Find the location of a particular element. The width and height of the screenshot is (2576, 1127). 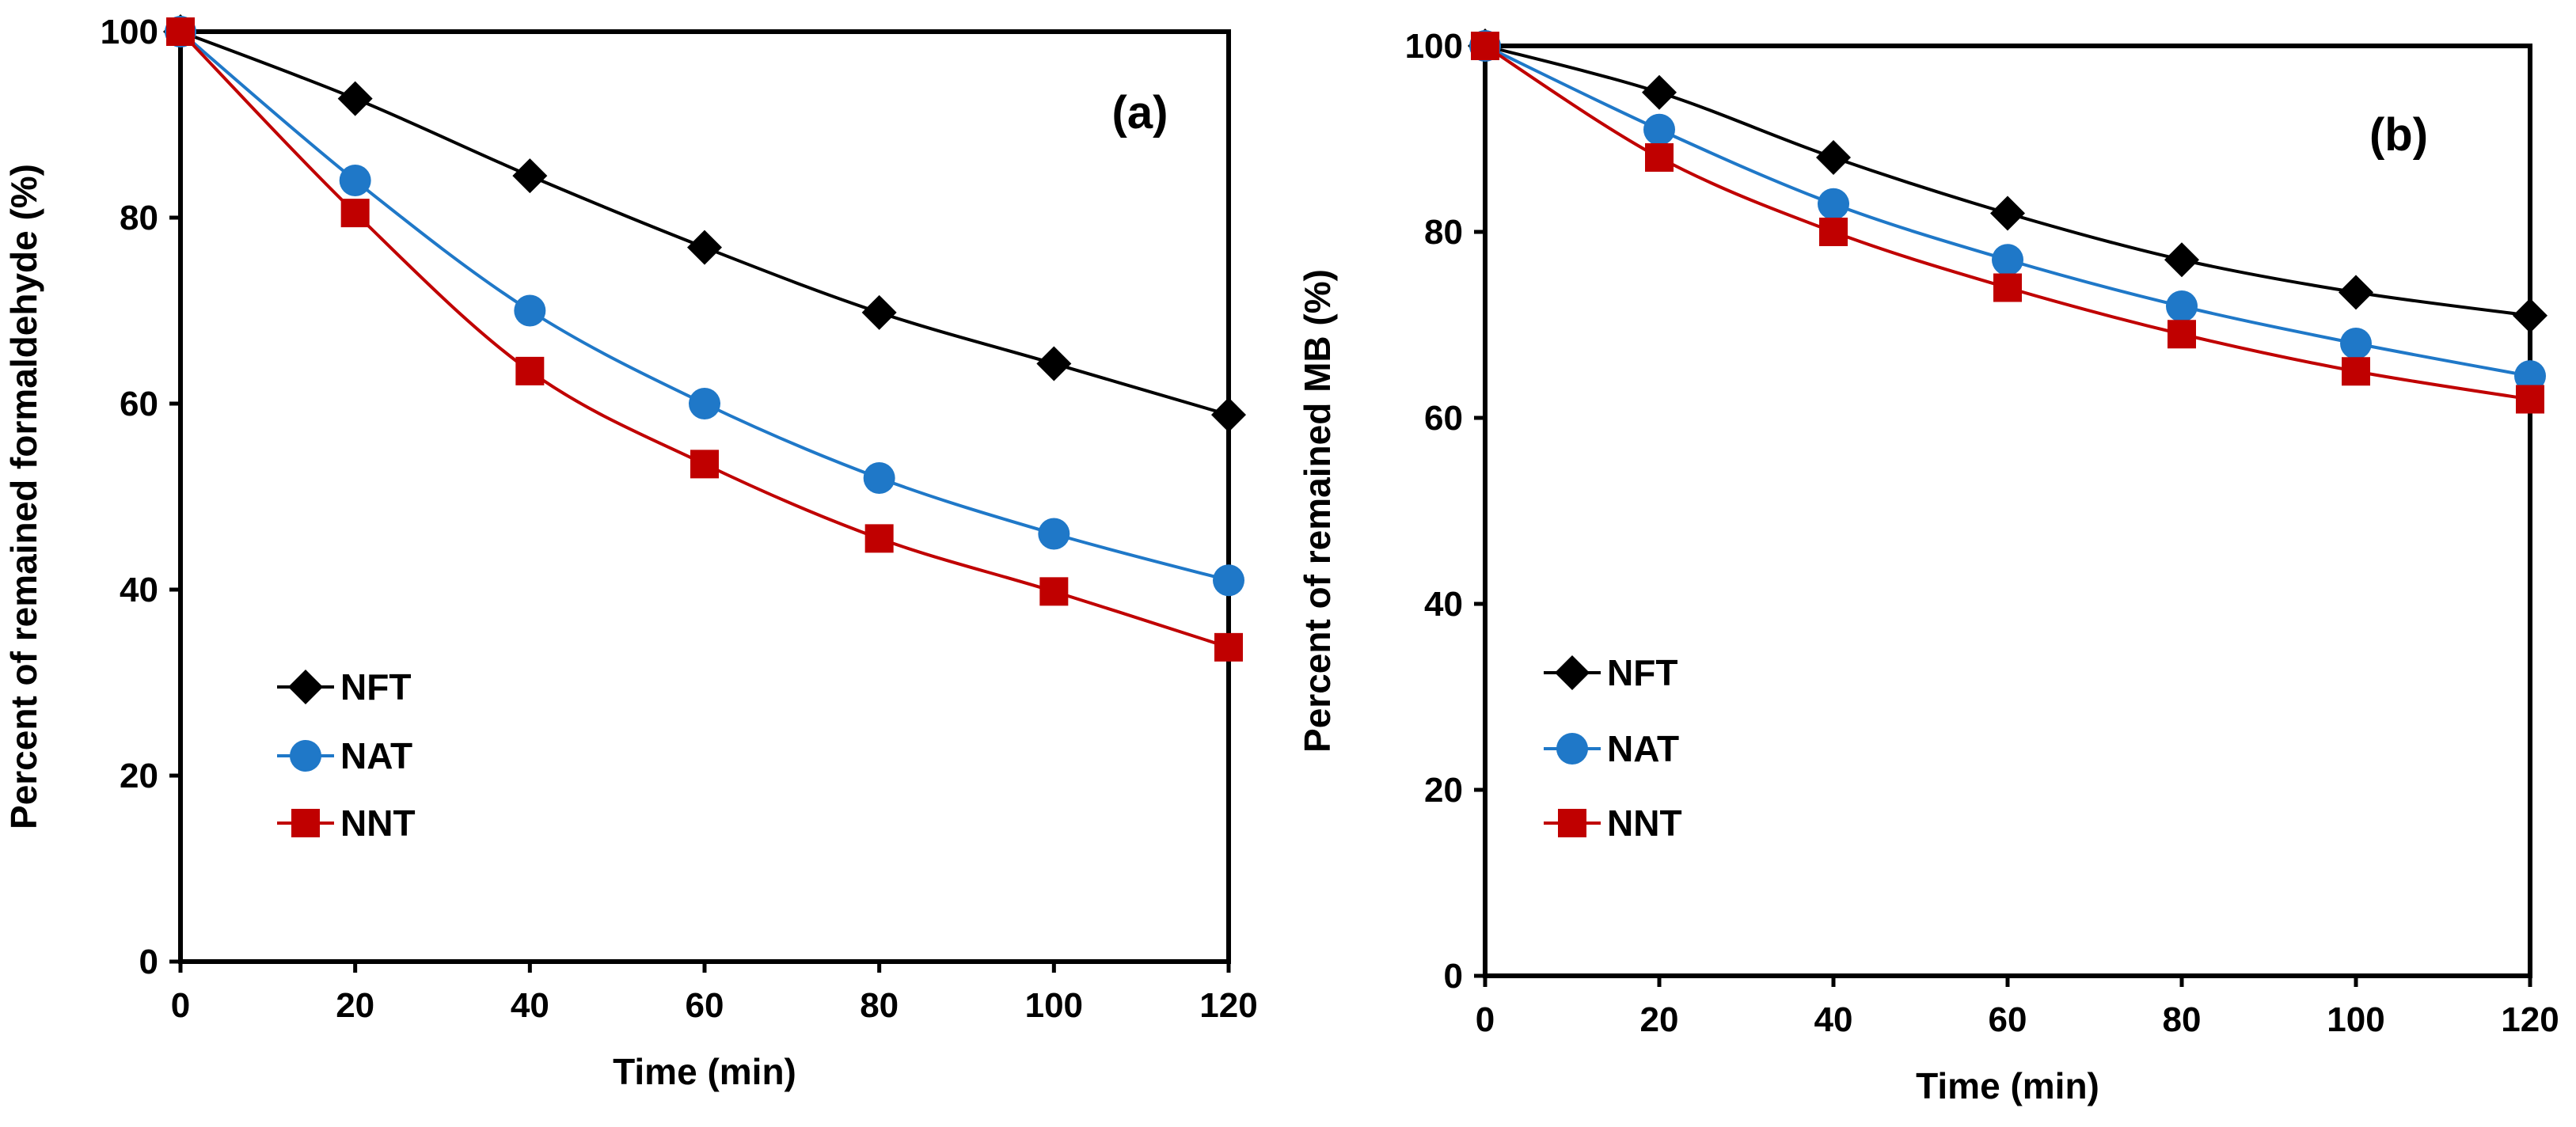

panel-label: (a) is located at coordinates (1140, 113).